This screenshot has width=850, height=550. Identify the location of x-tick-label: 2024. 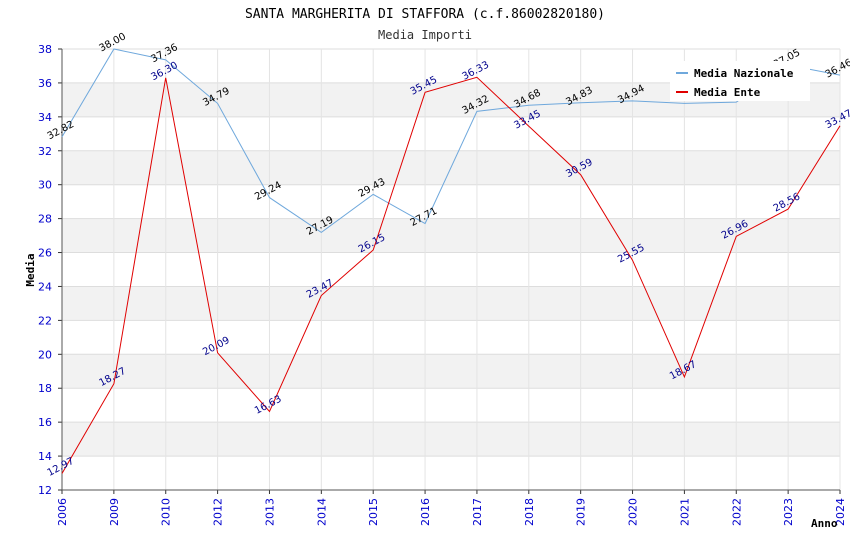
(840, 512).